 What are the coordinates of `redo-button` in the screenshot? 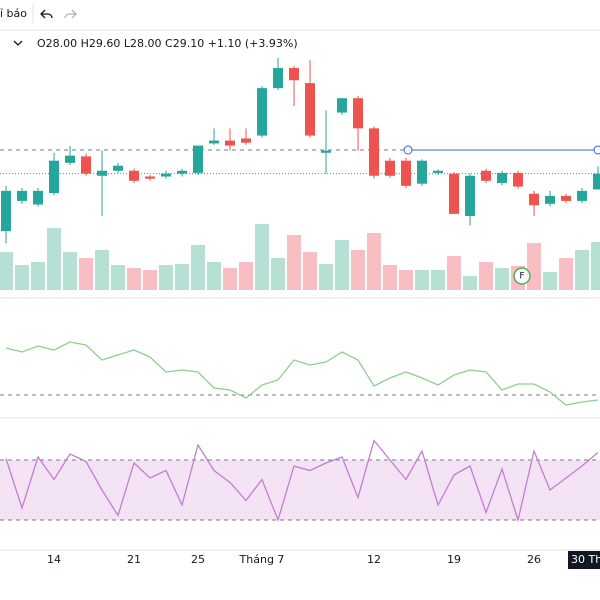 It's located at (70, 14).